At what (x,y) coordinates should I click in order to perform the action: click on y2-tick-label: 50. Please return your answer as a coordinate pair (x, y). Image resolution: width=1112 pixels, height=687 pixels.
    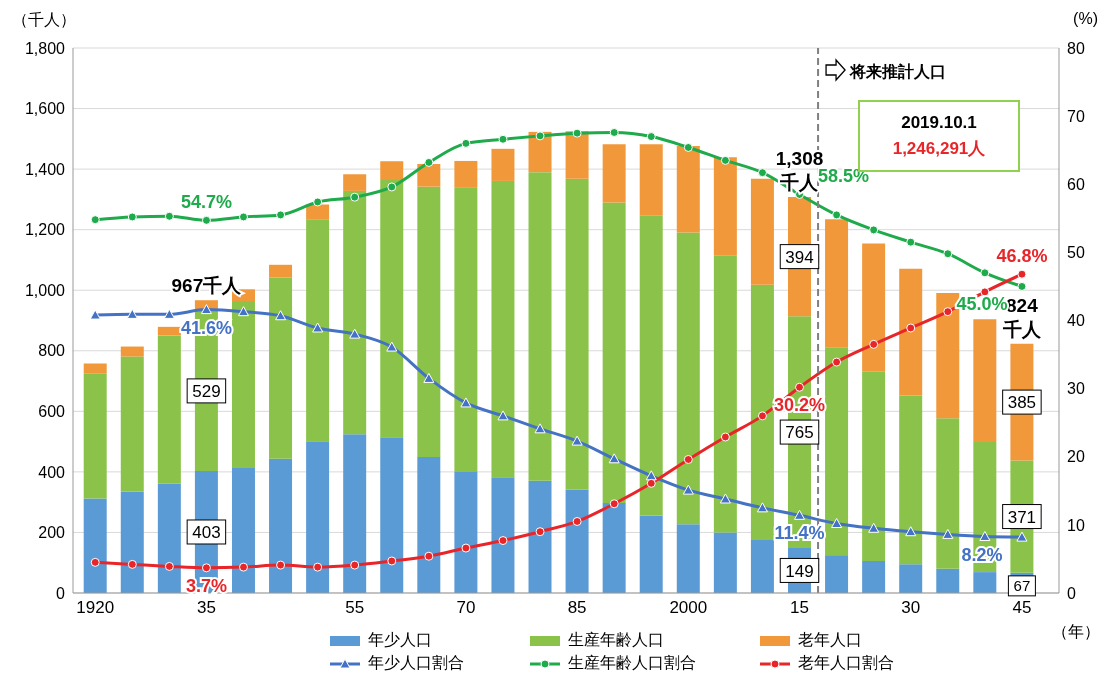
    Looking at the image, I should click on (1076, 253).